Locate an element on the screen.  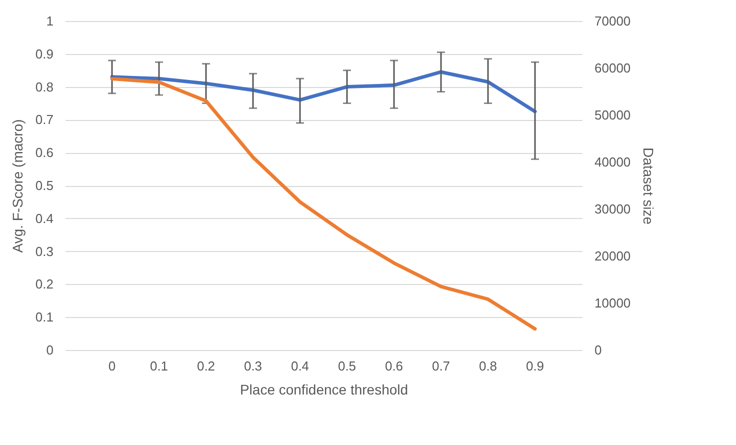
y-tick-label: 0.4 is located at coordinates (44, 218).